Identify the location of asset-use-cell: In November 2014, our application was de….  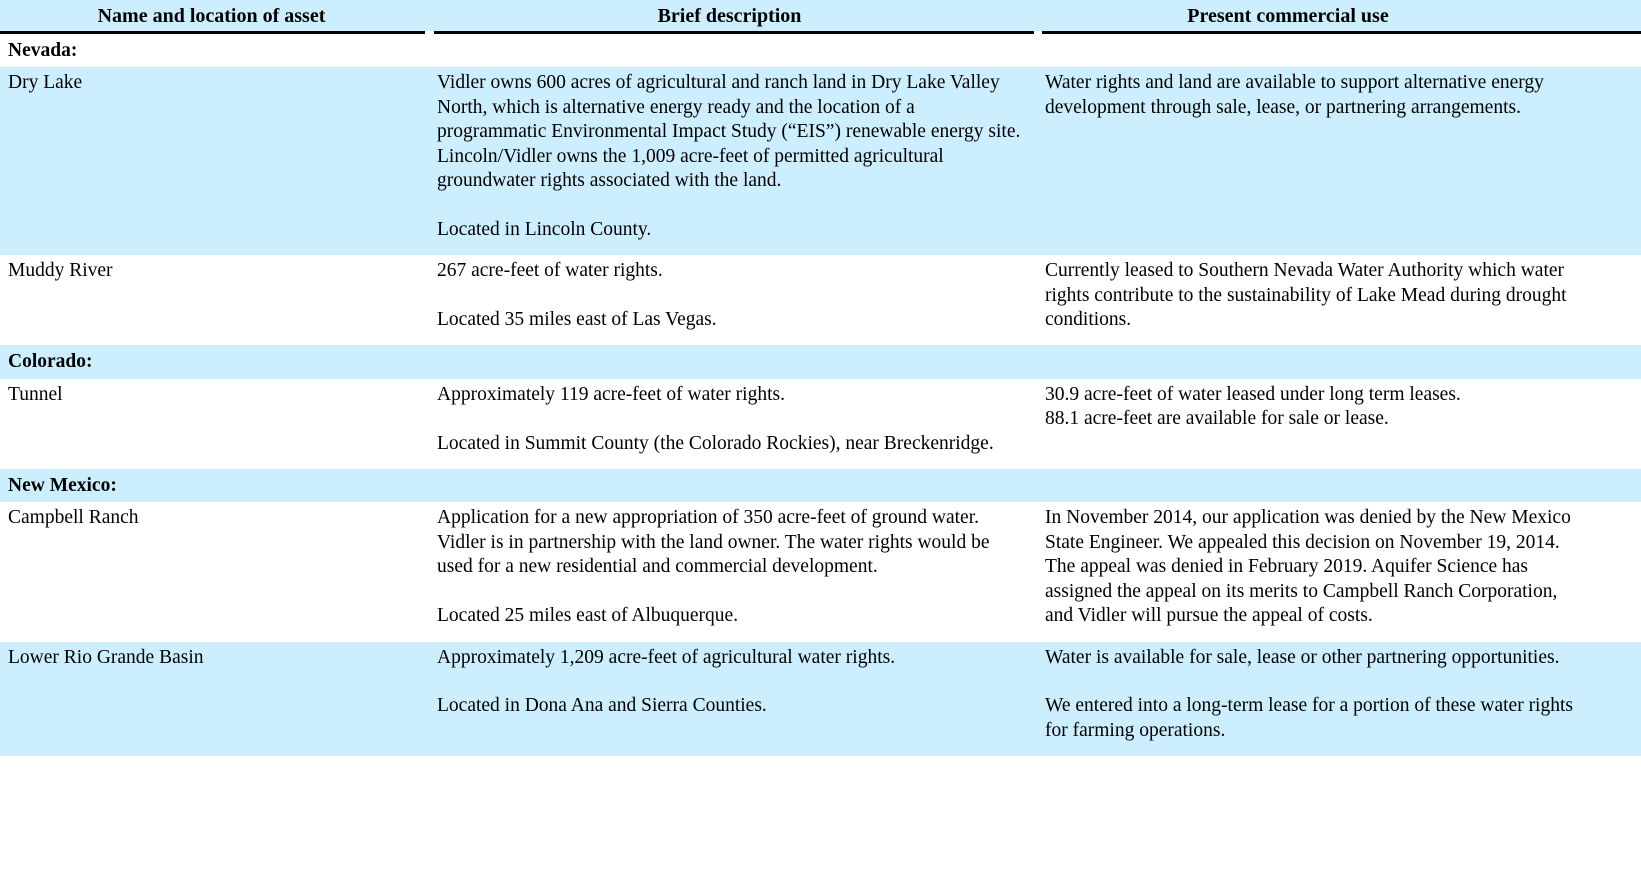
(1341, 571).